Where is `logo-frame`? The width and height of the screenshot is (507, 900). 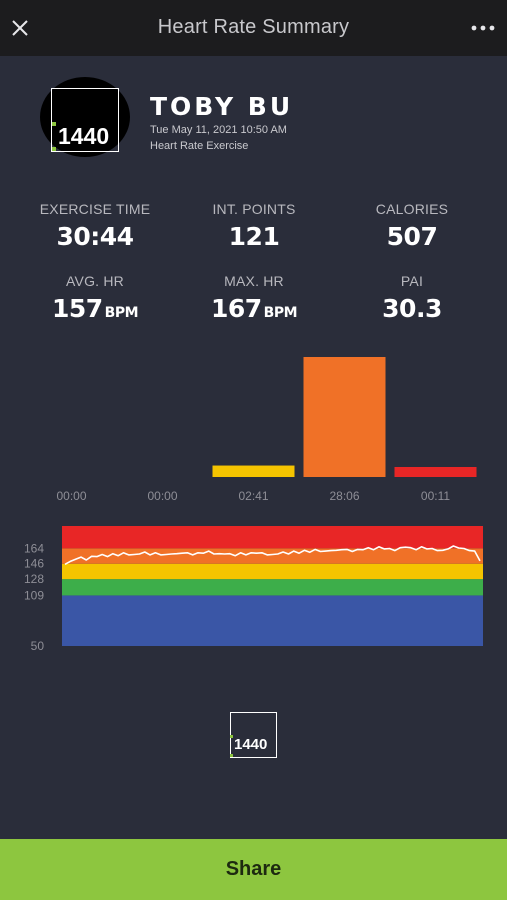
logo-frame is located at coordinates (85, 120).